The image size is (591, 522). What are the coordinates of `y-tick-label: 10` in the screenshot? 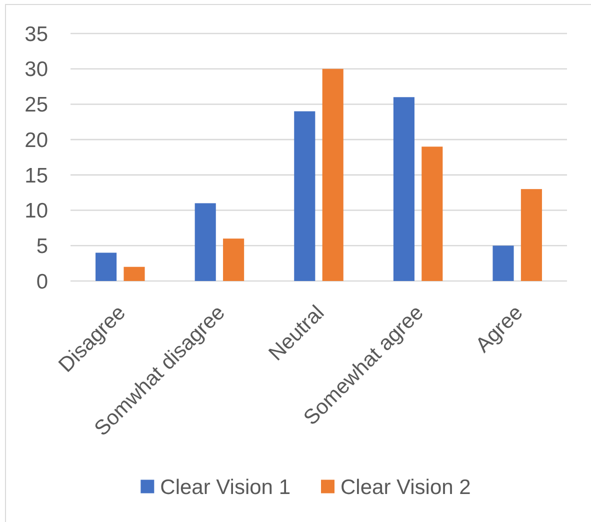 It's located at (36, 211).